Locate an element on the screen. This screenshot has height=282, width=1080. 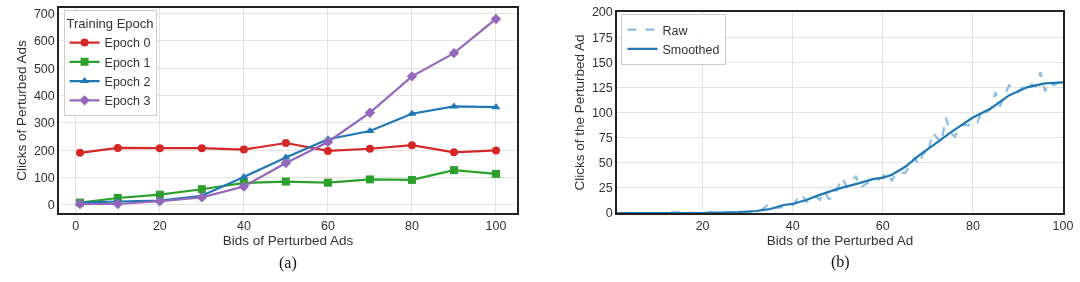
y-tick-label: 125 is located at coordinates (602, 87).